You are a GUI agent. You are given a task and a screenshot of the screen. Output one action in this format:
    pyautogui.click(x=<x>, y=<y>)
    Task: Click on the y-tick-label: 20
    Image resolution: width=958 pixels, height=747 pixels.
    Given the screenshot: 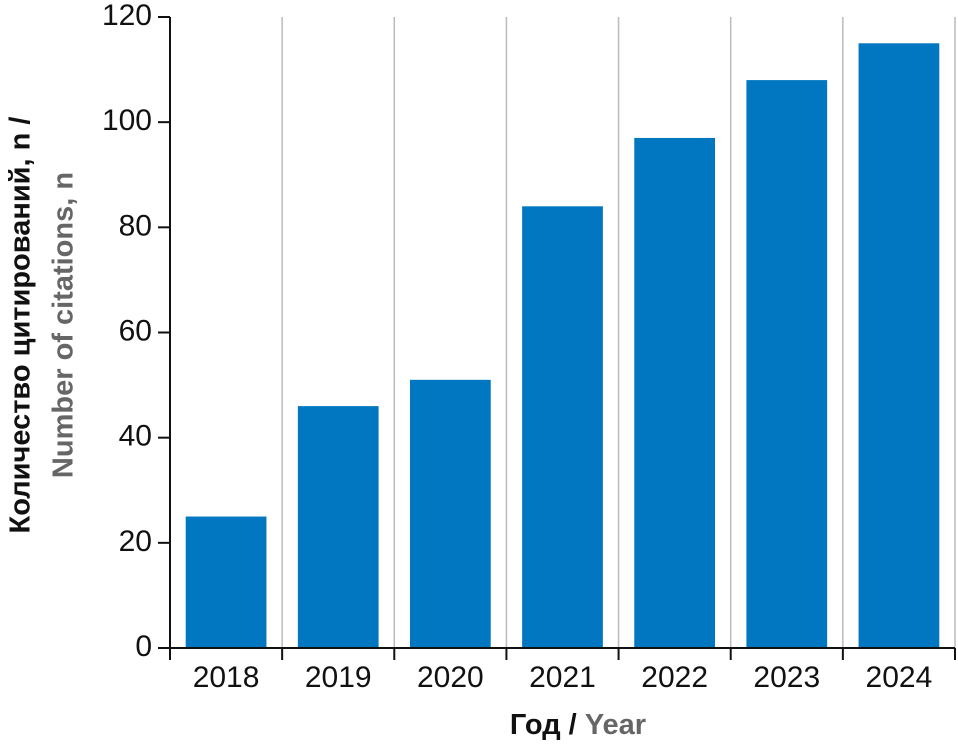 What is the action you would take?
    pyautogui.click(x=135, y=541)
    